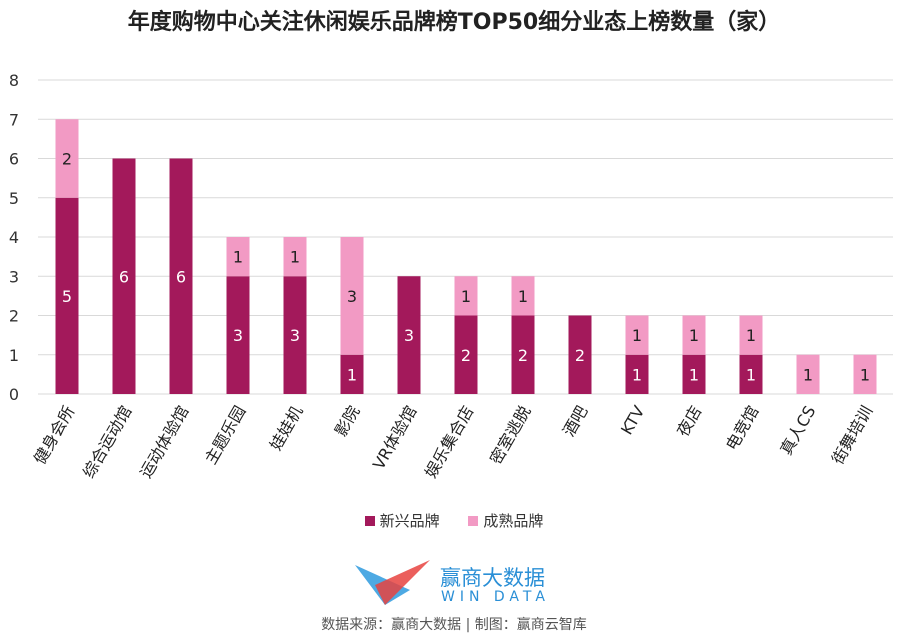 Image resolution: width=908 pixels, height=637 pixels. I want to click on legend-item-mature: 成熟品牌, so click(505, 520).